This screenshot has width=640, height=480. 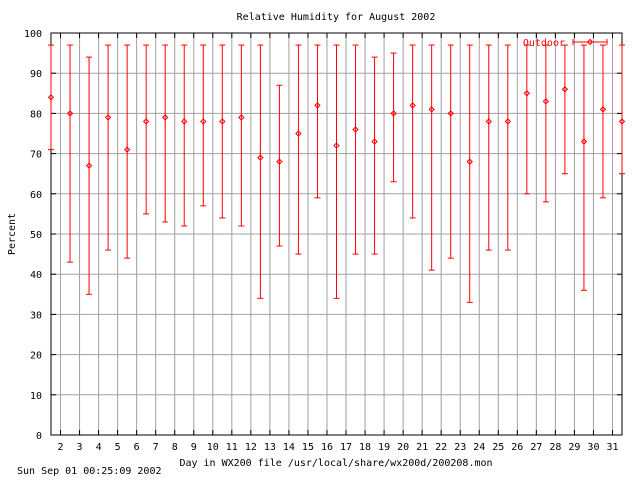 What do you see at coordinates (36, 114) in the screenshot?
I see `y-tick-label: 80` at bounding box center [36, 114].